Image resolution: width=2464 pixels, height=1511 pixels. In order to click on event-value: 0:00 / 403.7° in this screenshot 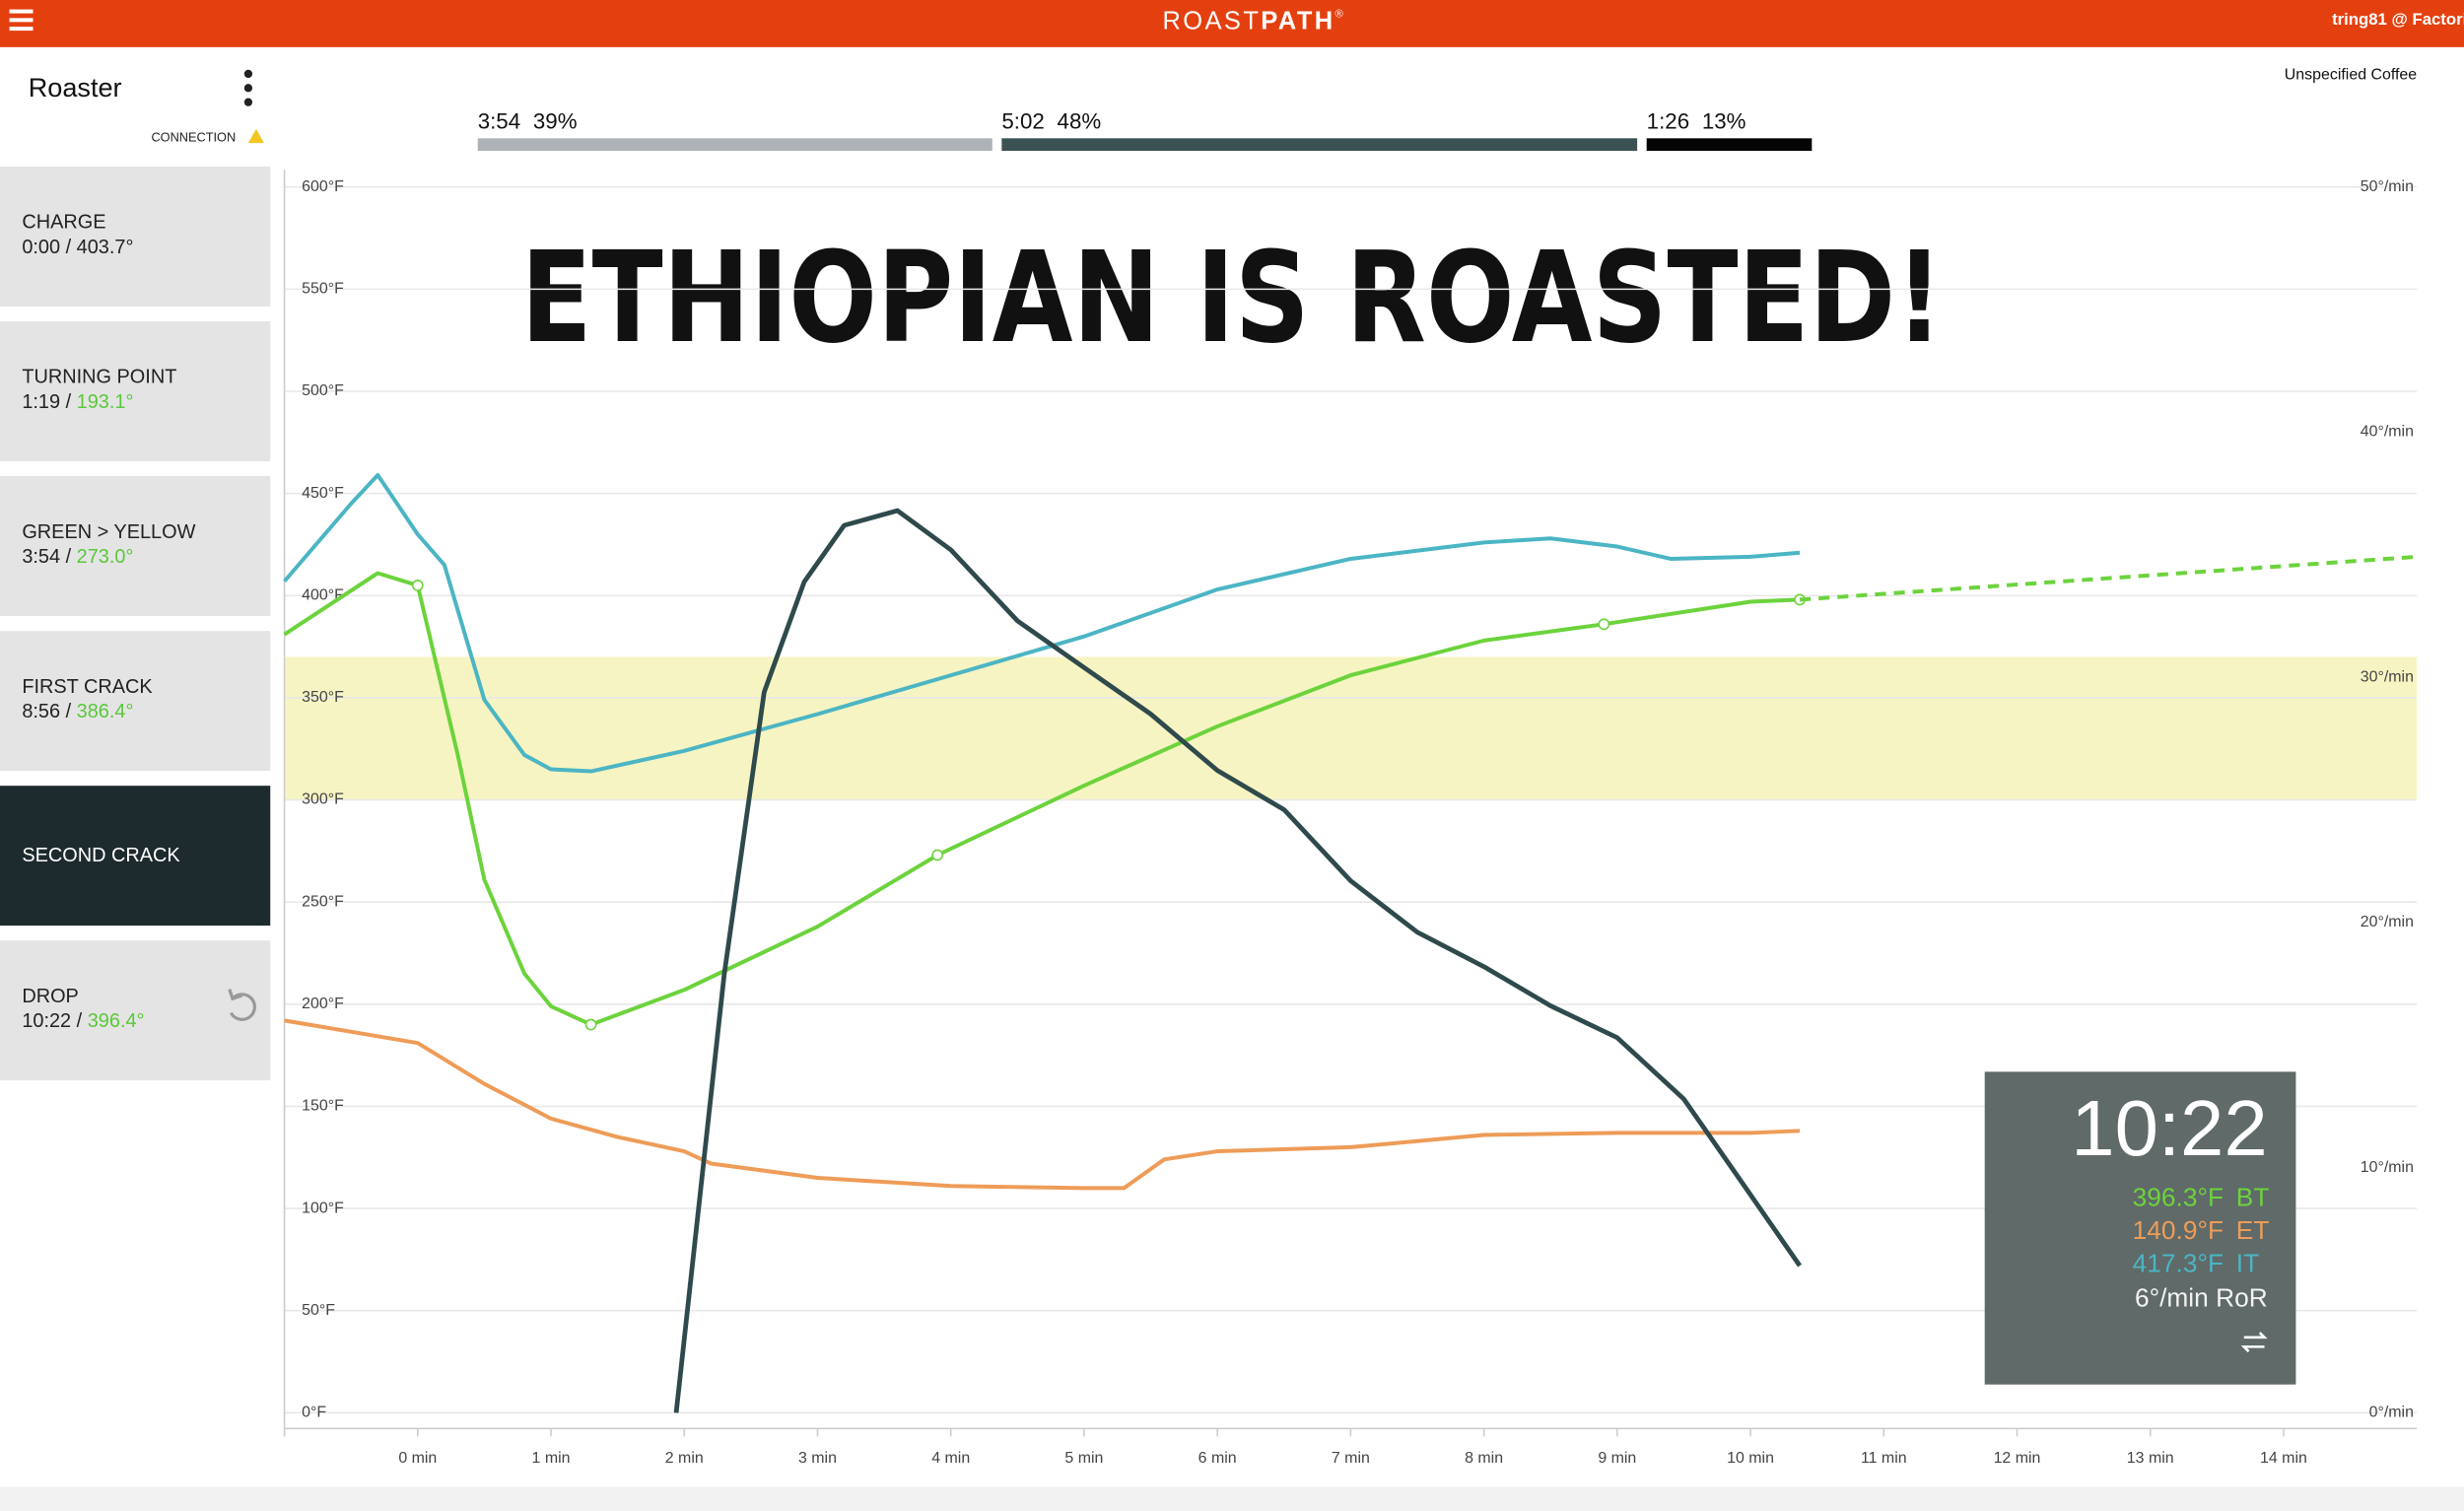, I will do `click(77, 247)`.